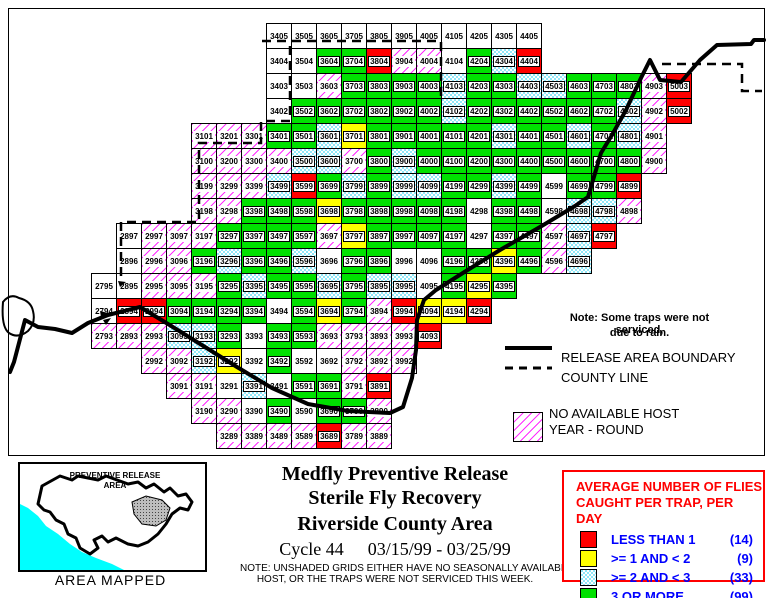 The width and height of the screenshot is (773, 598). Describe the element at coordinates (354, 36) in the screenshot. I see `grid-cell-label: 3705` at that location.